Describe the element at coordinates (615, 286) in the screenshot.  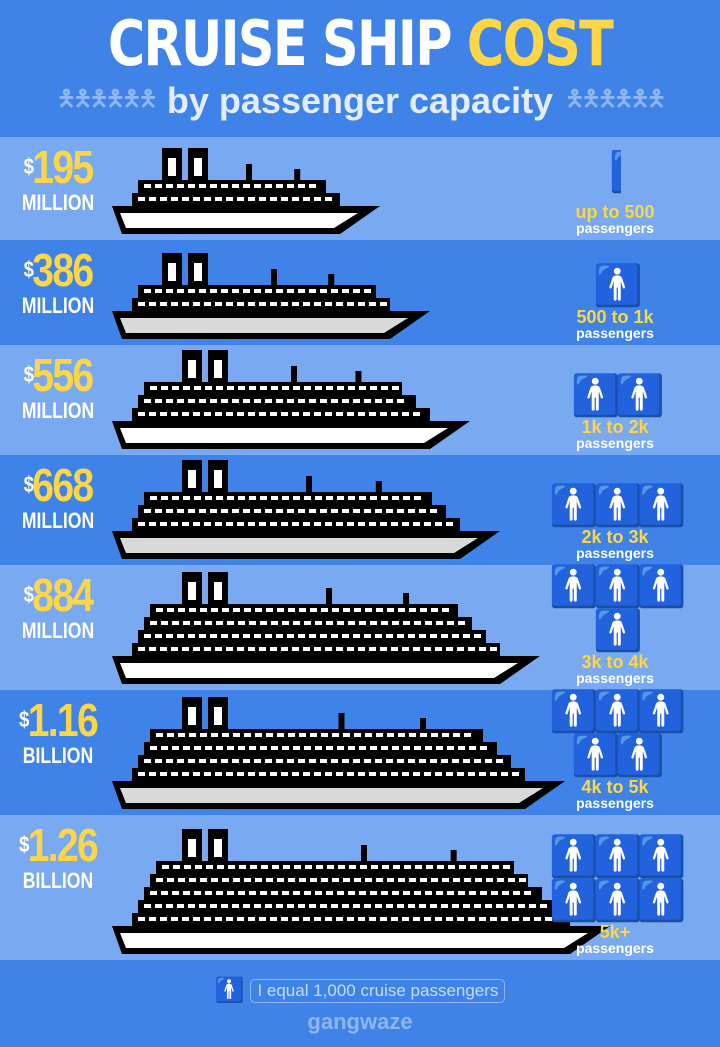
I see `person-icons: 🚹` at that location.